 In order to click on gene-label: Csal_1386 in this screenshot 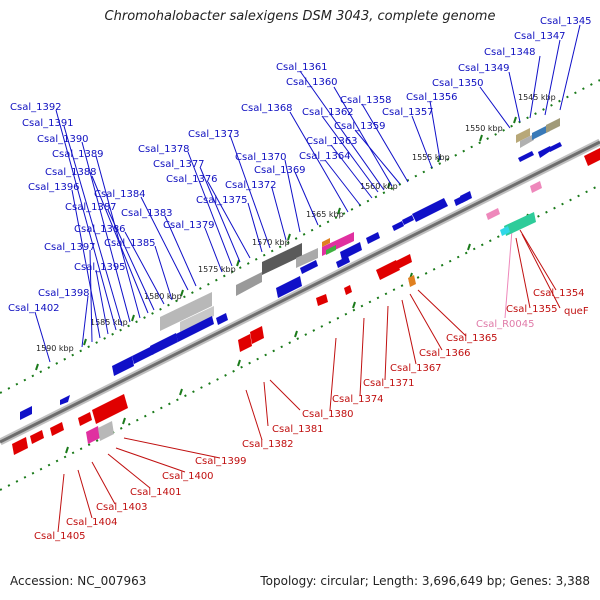, I will do `click(100, 229)`.